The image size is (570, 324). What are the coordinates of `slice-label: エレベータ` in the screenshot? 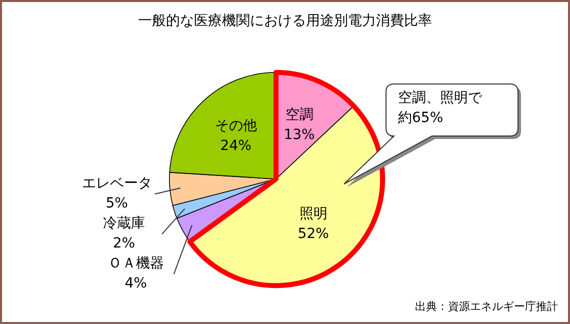 It's located at (117, 184).